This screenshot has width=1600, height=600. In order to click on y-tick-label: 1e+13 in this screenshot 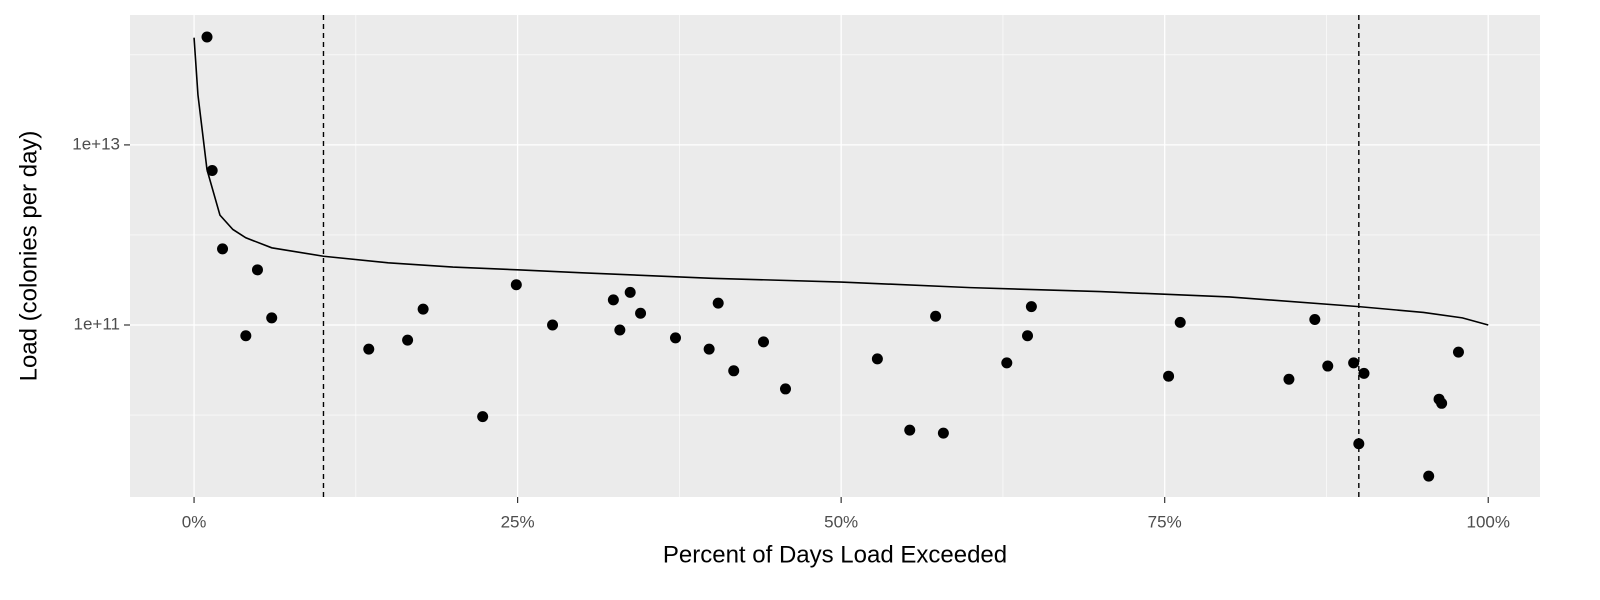, I will do `click(96, 143)`.